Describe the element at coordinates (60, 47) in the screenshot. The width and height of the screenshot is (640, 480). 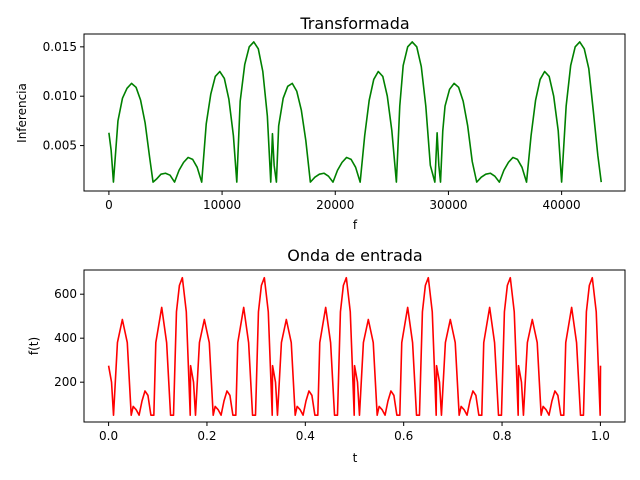
I see `top-y-tick-label: 0.015` at that location.